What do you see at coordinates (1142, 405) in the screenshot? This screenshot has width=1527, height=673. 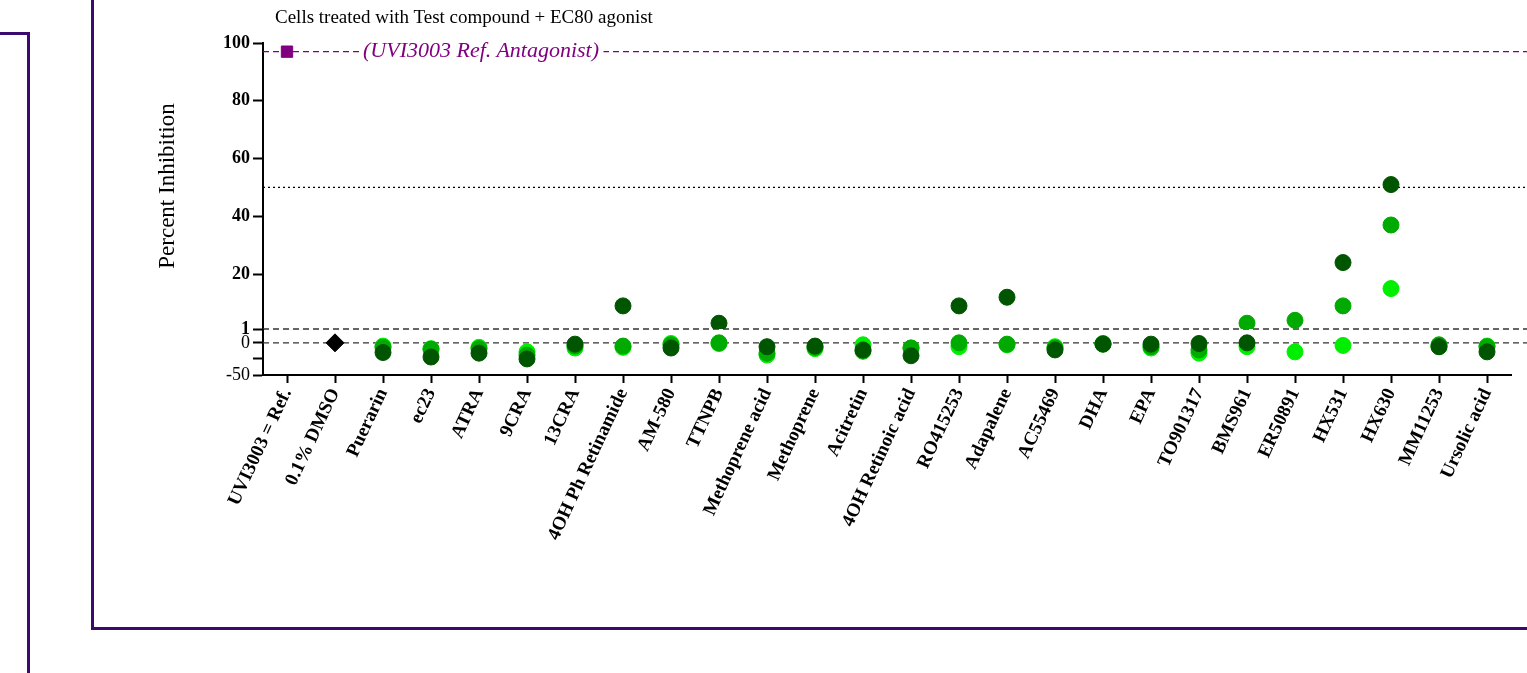 I see `x-tick-label: EPA` at bounding box center [1142, 405].